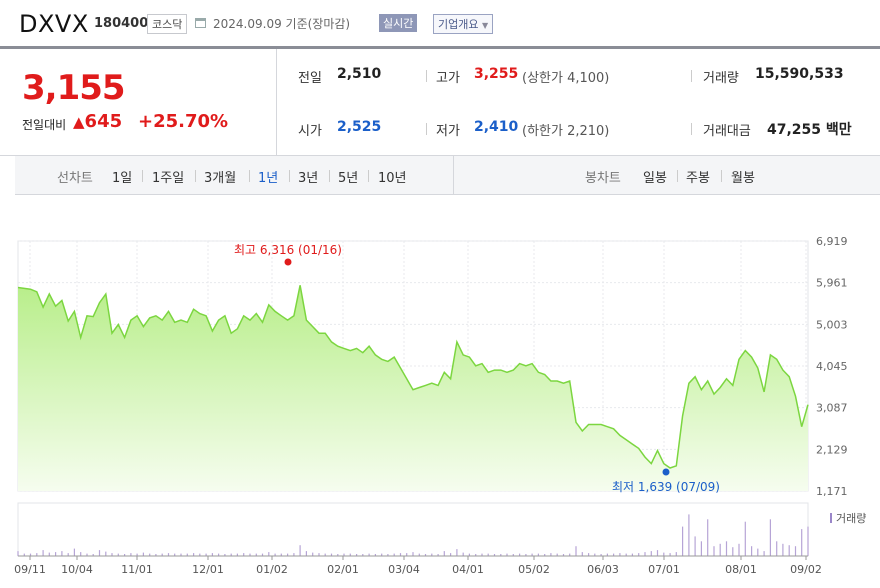  What do you see at coordinates (603, 569) in the screenshot?
I see `x-tick-label: 06/03` at bounding box center [603, 569].